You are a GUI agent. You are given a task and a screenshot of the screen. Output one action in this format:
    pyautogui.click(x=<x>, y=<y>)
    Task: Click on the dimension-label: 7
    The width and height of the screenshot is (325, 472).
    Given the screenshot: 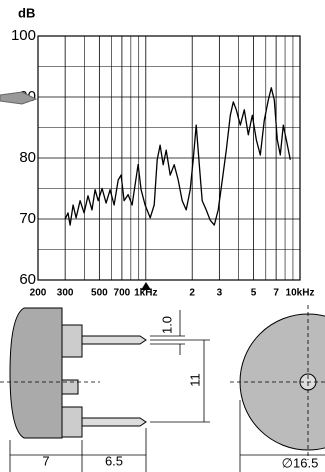 What is the action you would take?
    pyautogui.click(x=45, y=460)
    